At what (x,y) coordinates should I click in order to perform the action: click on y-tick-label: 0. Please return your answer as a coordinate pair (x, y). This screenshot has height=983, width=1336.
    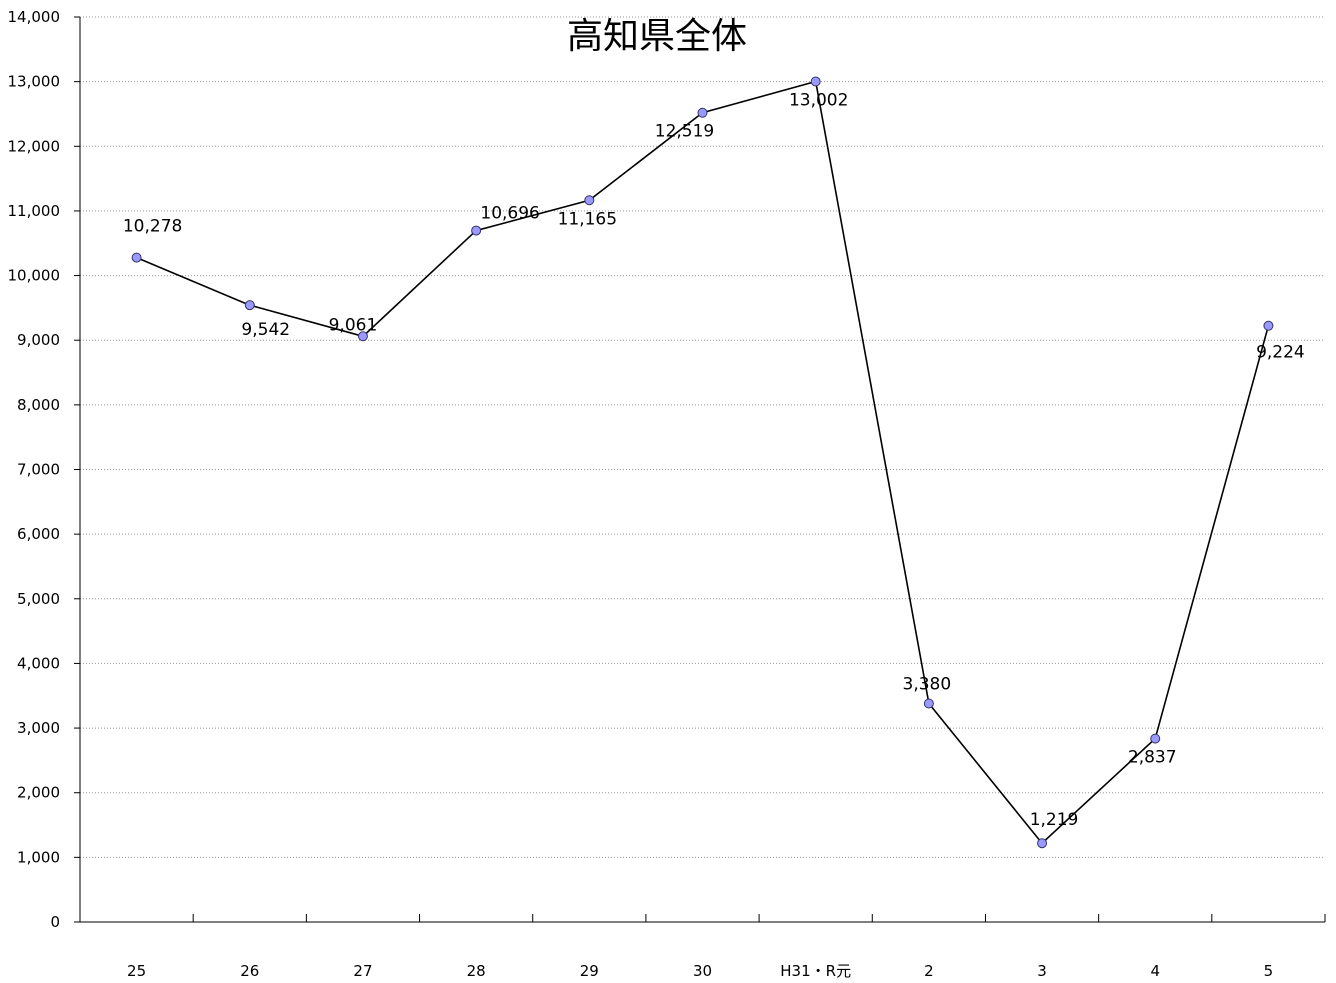
    Looking at the image, I should click on (55, 922).